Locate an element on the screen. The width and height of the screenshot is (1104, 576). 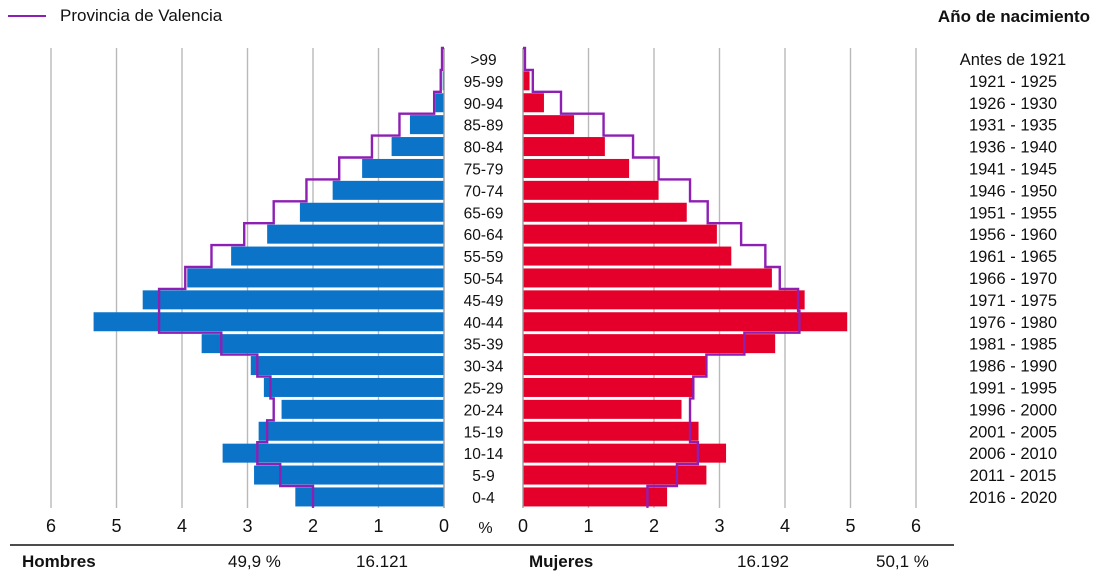
men-count: 16.121 is located at coordinates (382, 561).